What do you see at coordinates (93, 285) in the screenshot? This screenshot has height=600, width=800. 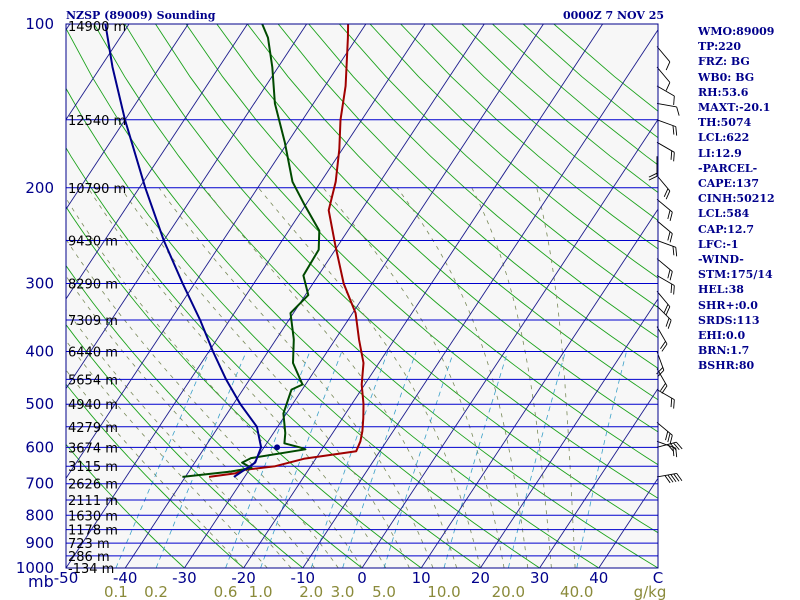 I see `height-label: 8290 m` at bounding box center [93, 285].